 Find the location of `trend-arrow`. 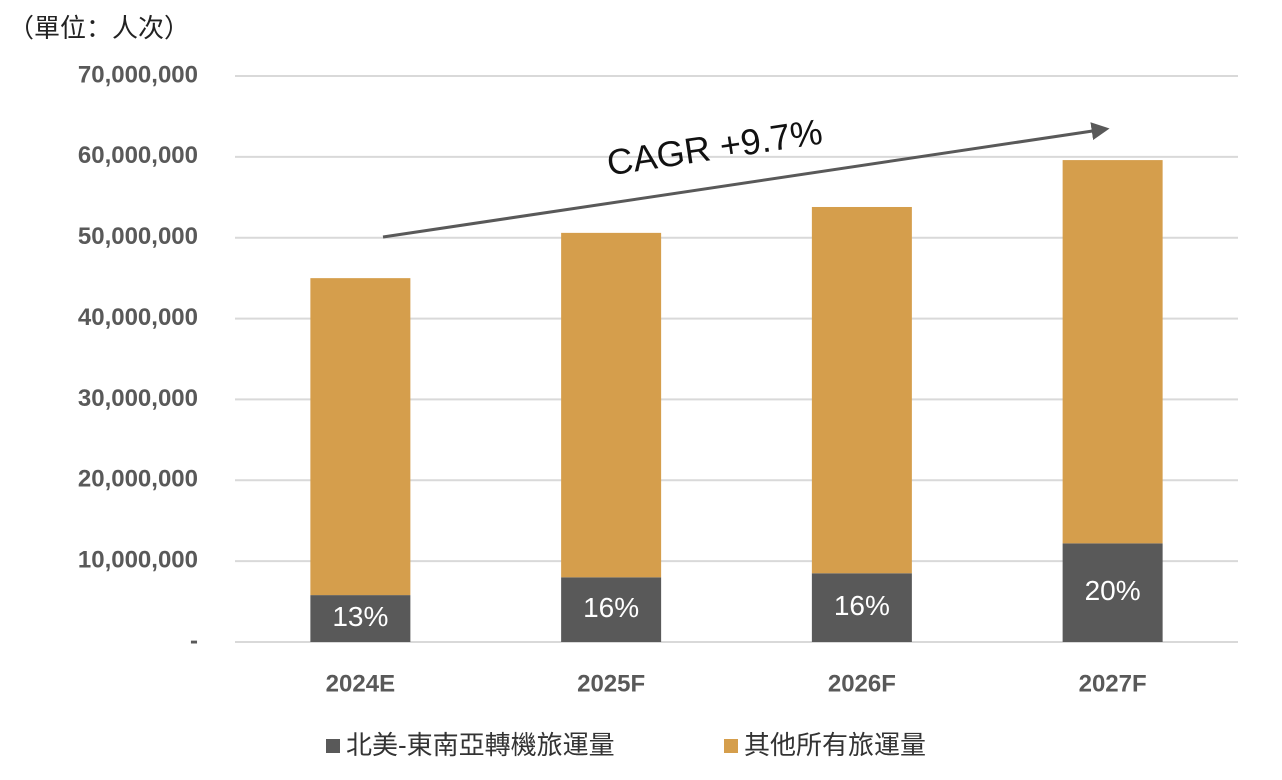

trend-arrow is located at coordinates (746, 180).